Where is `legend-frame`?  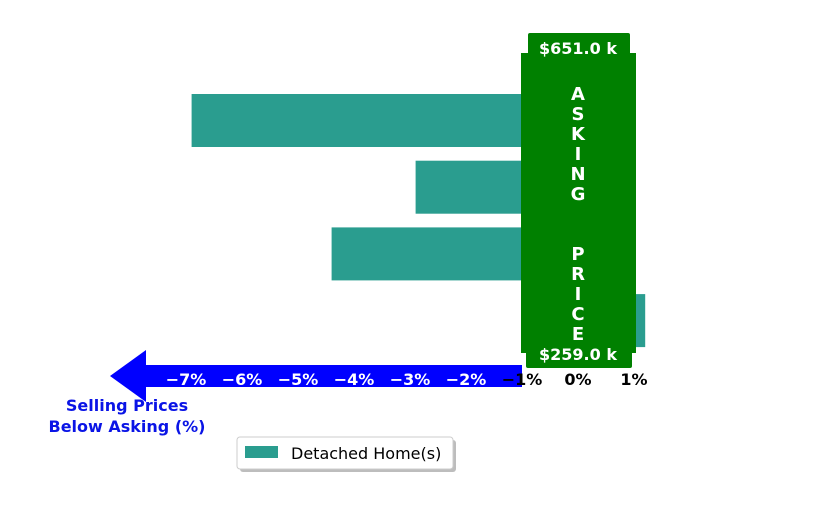 legend-frame is located at coordinates (345, 453).